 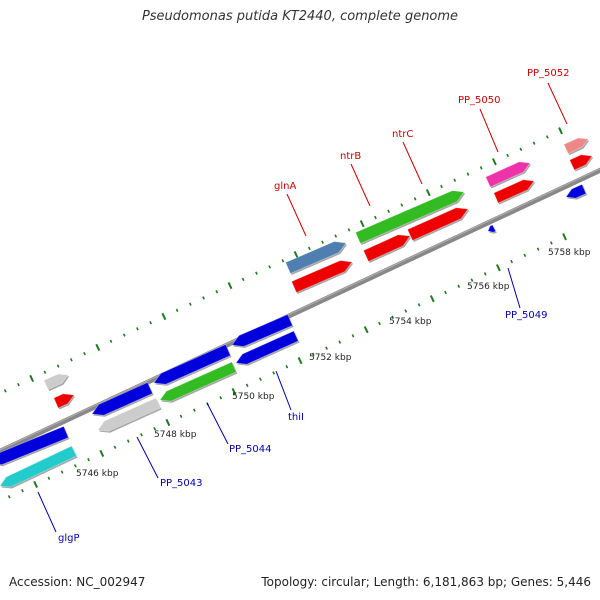 I want to click on gene-red-left, so click(x=64, y=401).